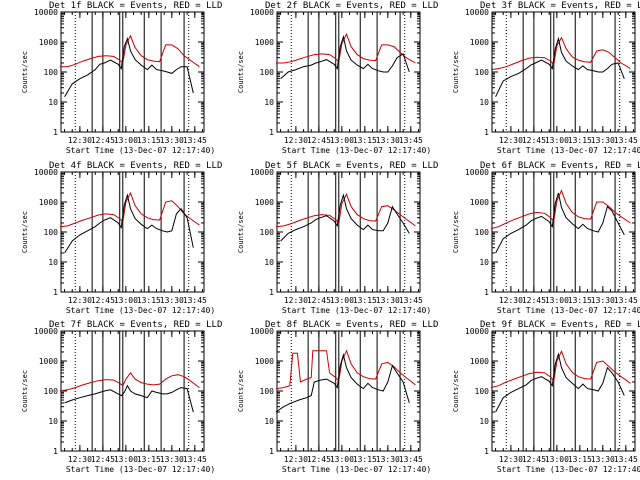 The image size is (640, 480). I want to click on panel-title: Det 4f BLACK = Events, RED = LLD, so click(135, 166).